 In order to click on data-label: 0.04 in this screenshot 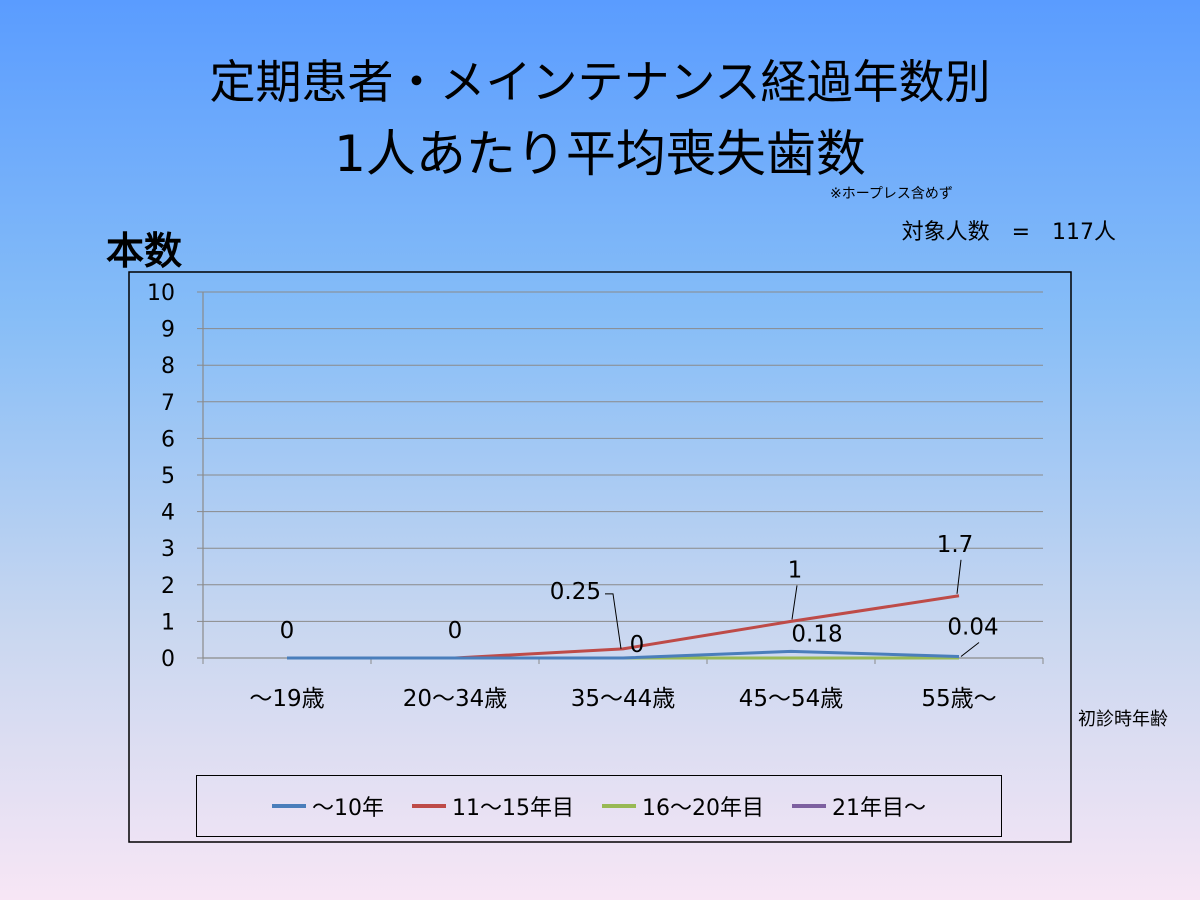, I will do `click(972, 628)`.